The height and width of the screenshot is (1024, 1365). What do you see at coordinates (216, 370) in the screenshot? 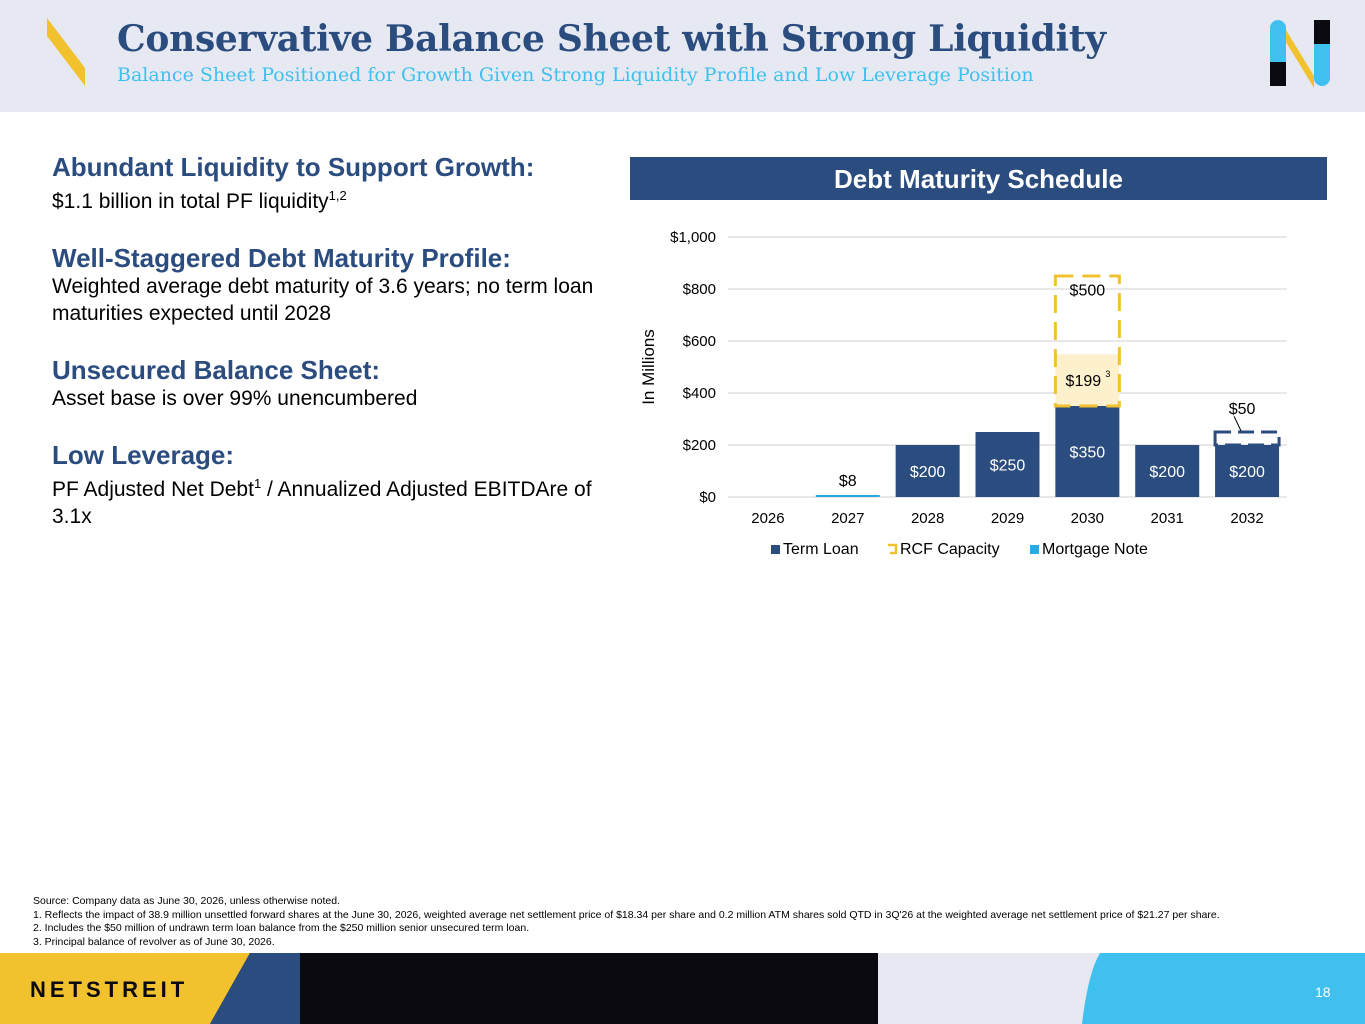
I see `highlight-heading: Unsecured Balance Sheet:` at bounding box center [216, 370].